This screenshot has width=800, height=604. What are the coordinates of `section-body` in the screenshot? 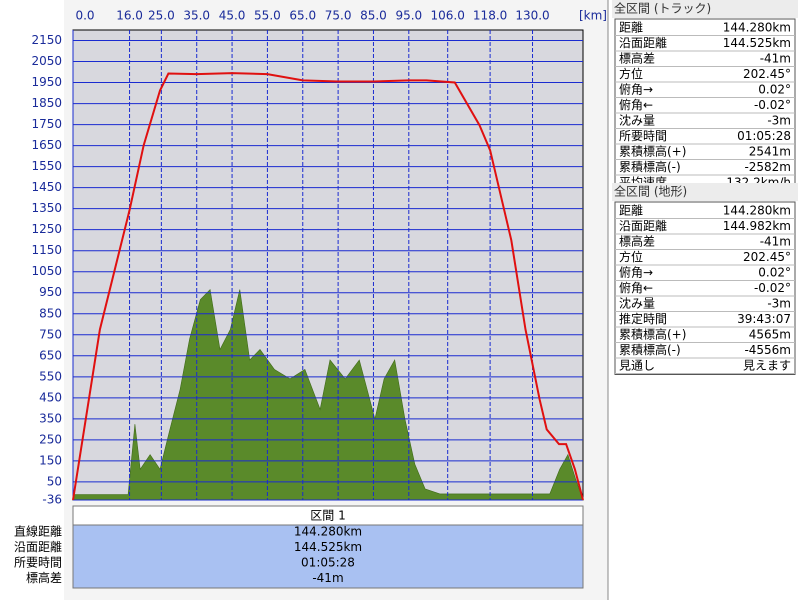 It's located at (328, 556).